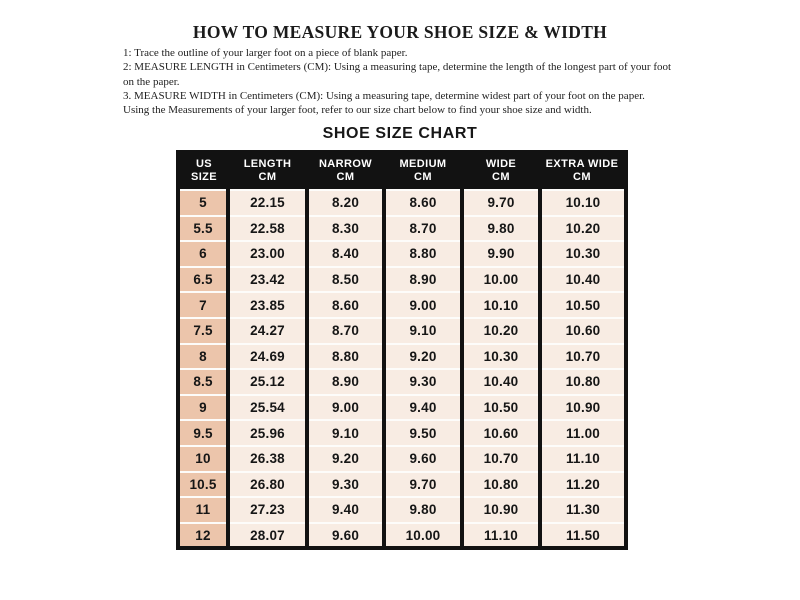 The width and height of the screenshot is (800, 600). Describe the element at coordinates (203, 509) in the screenshot. I see `us-size-cell: 11` at that location.